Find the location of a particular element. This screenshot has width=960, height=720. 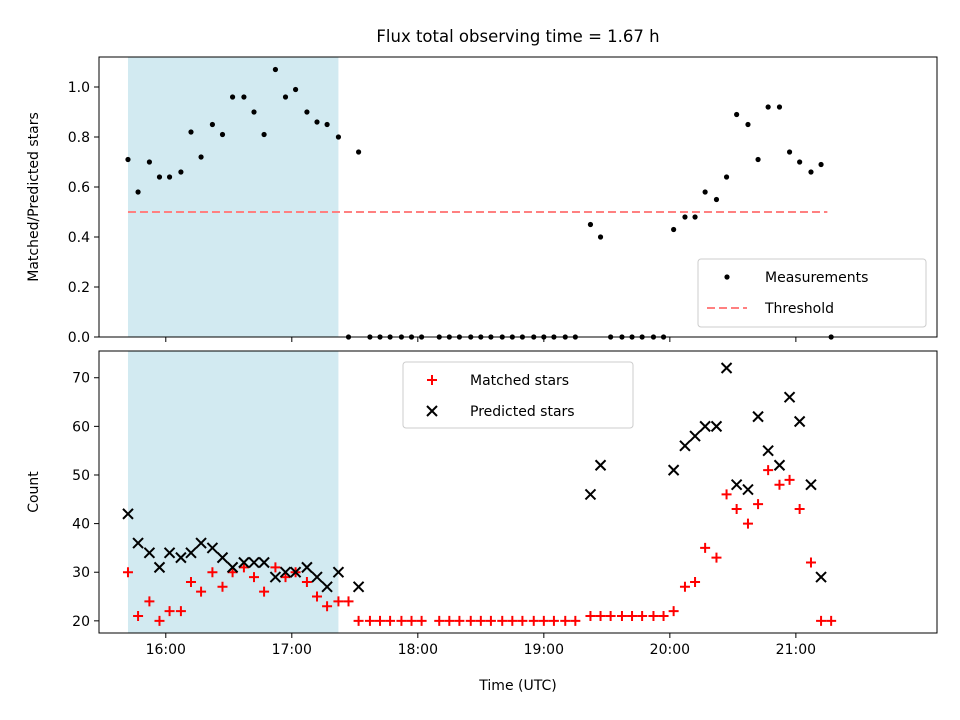

legend: Measurements Threshold is located at coordinates (812, 293).